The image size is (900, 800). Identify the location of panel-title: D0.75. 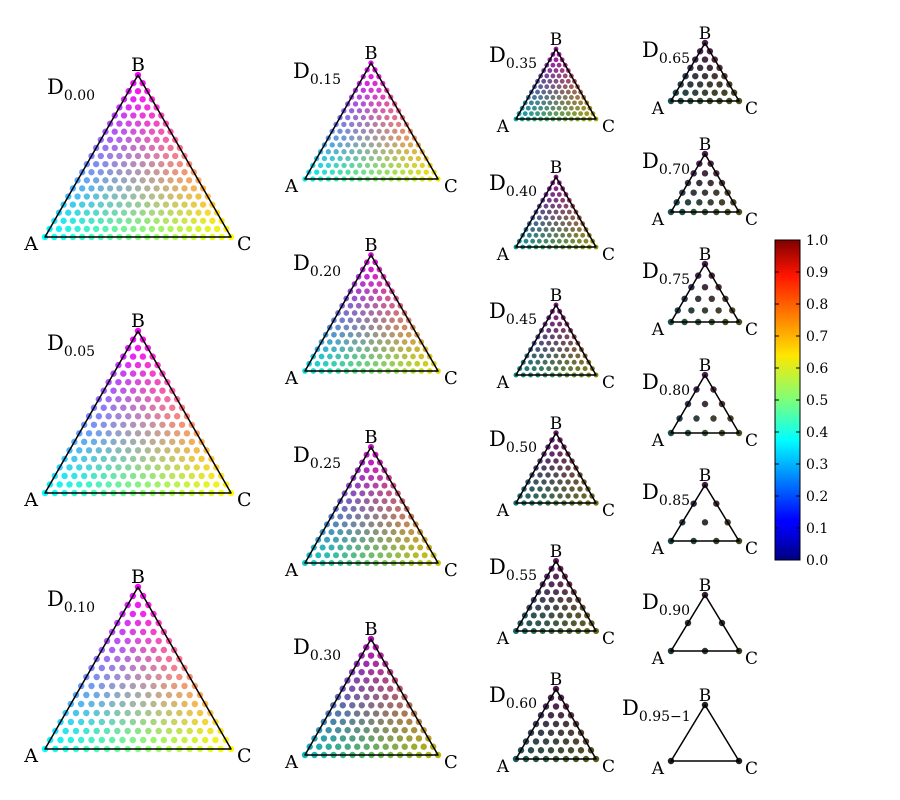
(666, 273).